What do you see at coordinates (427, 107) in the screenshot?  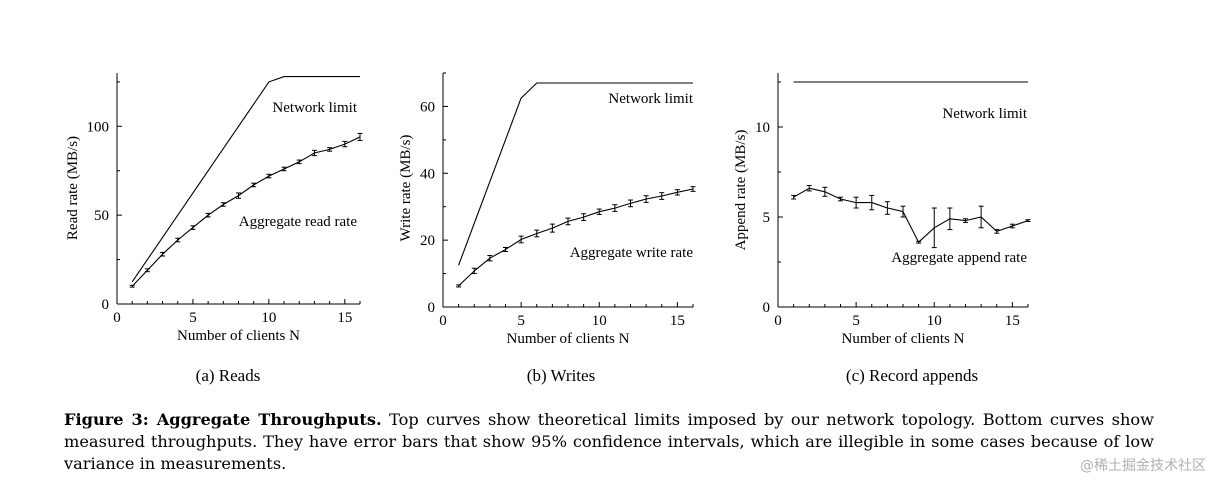 I see `y-tick-label: 60` at bounding box center [427, 107].